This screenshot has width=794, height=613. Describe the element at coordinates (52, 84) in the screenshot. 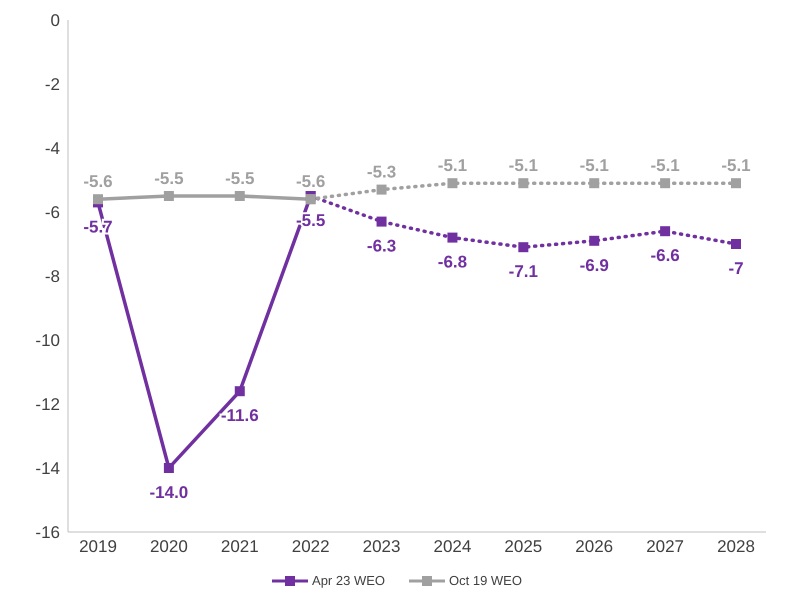

I see `y-tick-label: -2` at that location.